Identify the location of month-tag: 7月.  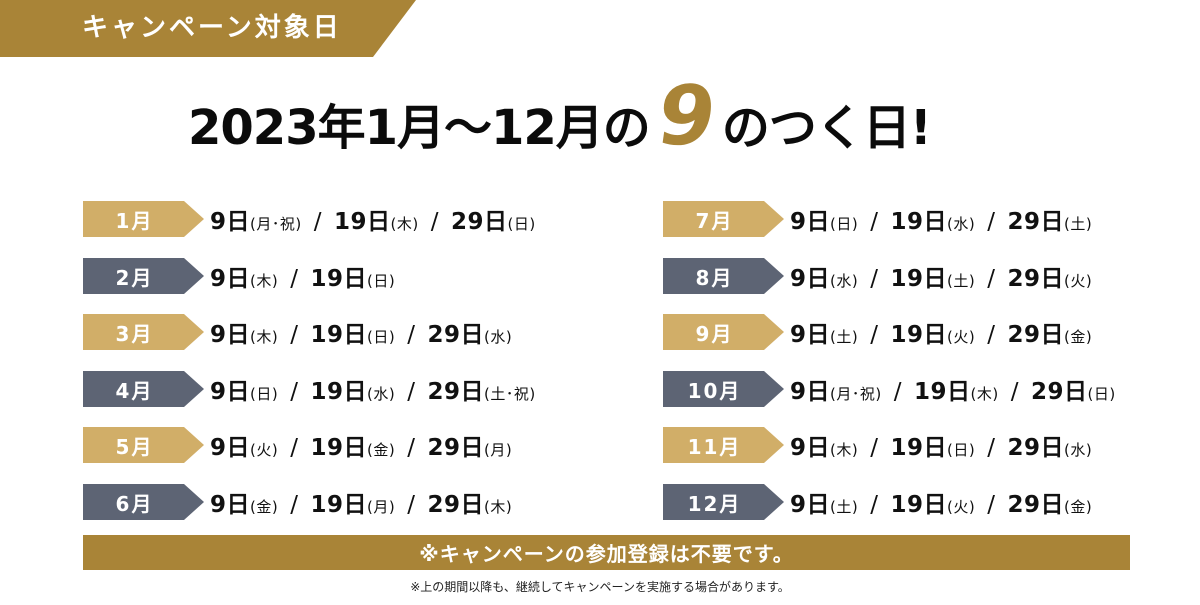
(723, 219).